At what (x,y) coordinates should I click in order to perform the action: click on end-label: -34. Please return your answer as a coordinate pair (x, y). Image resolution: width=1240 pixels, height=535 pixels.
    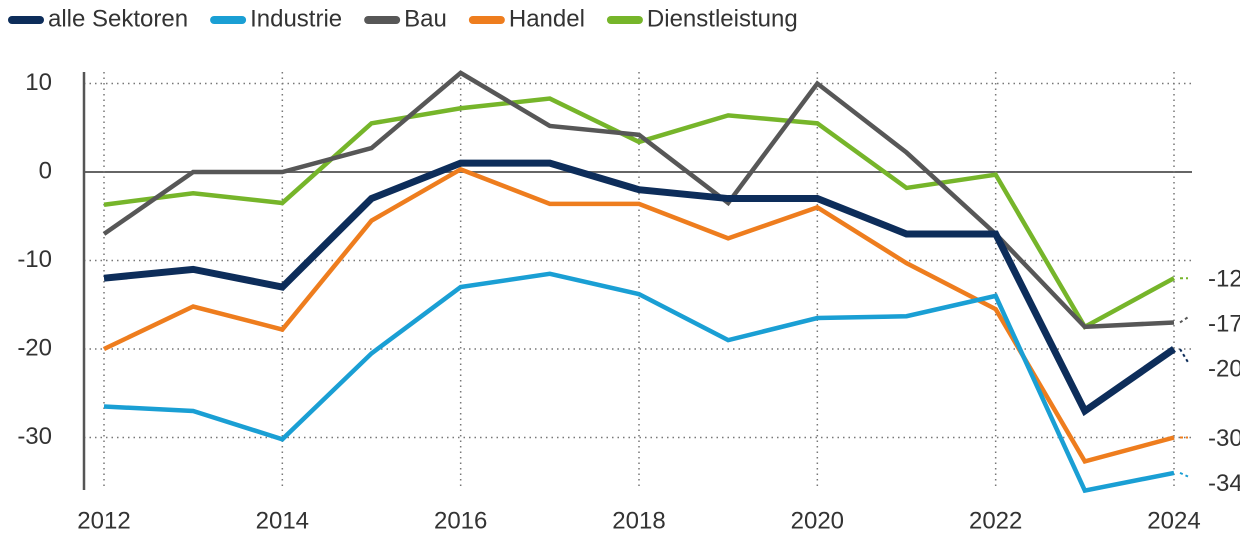
    Looking at the image, I should click on (1224, 483).